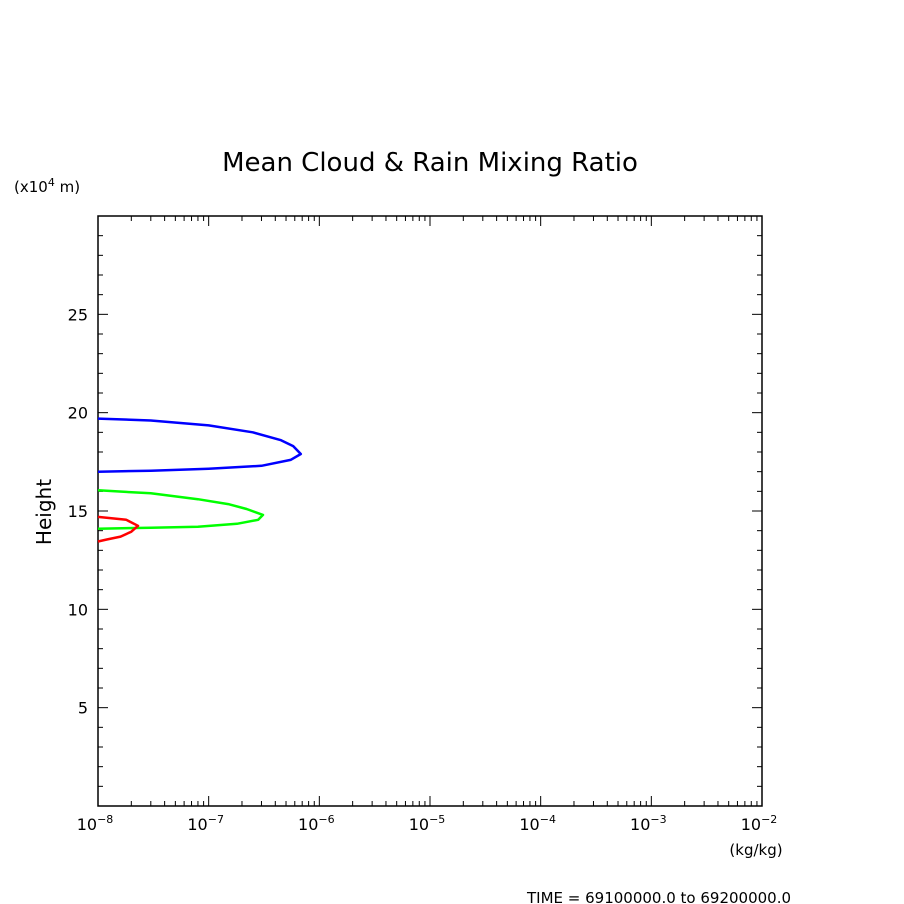 The width and height of the screenshot is (904, 904). What do you see at coordinates (755, 850) in the screenshot?
I see `x-unit-label: (kg/kg)` at bounding box center [755, 850].